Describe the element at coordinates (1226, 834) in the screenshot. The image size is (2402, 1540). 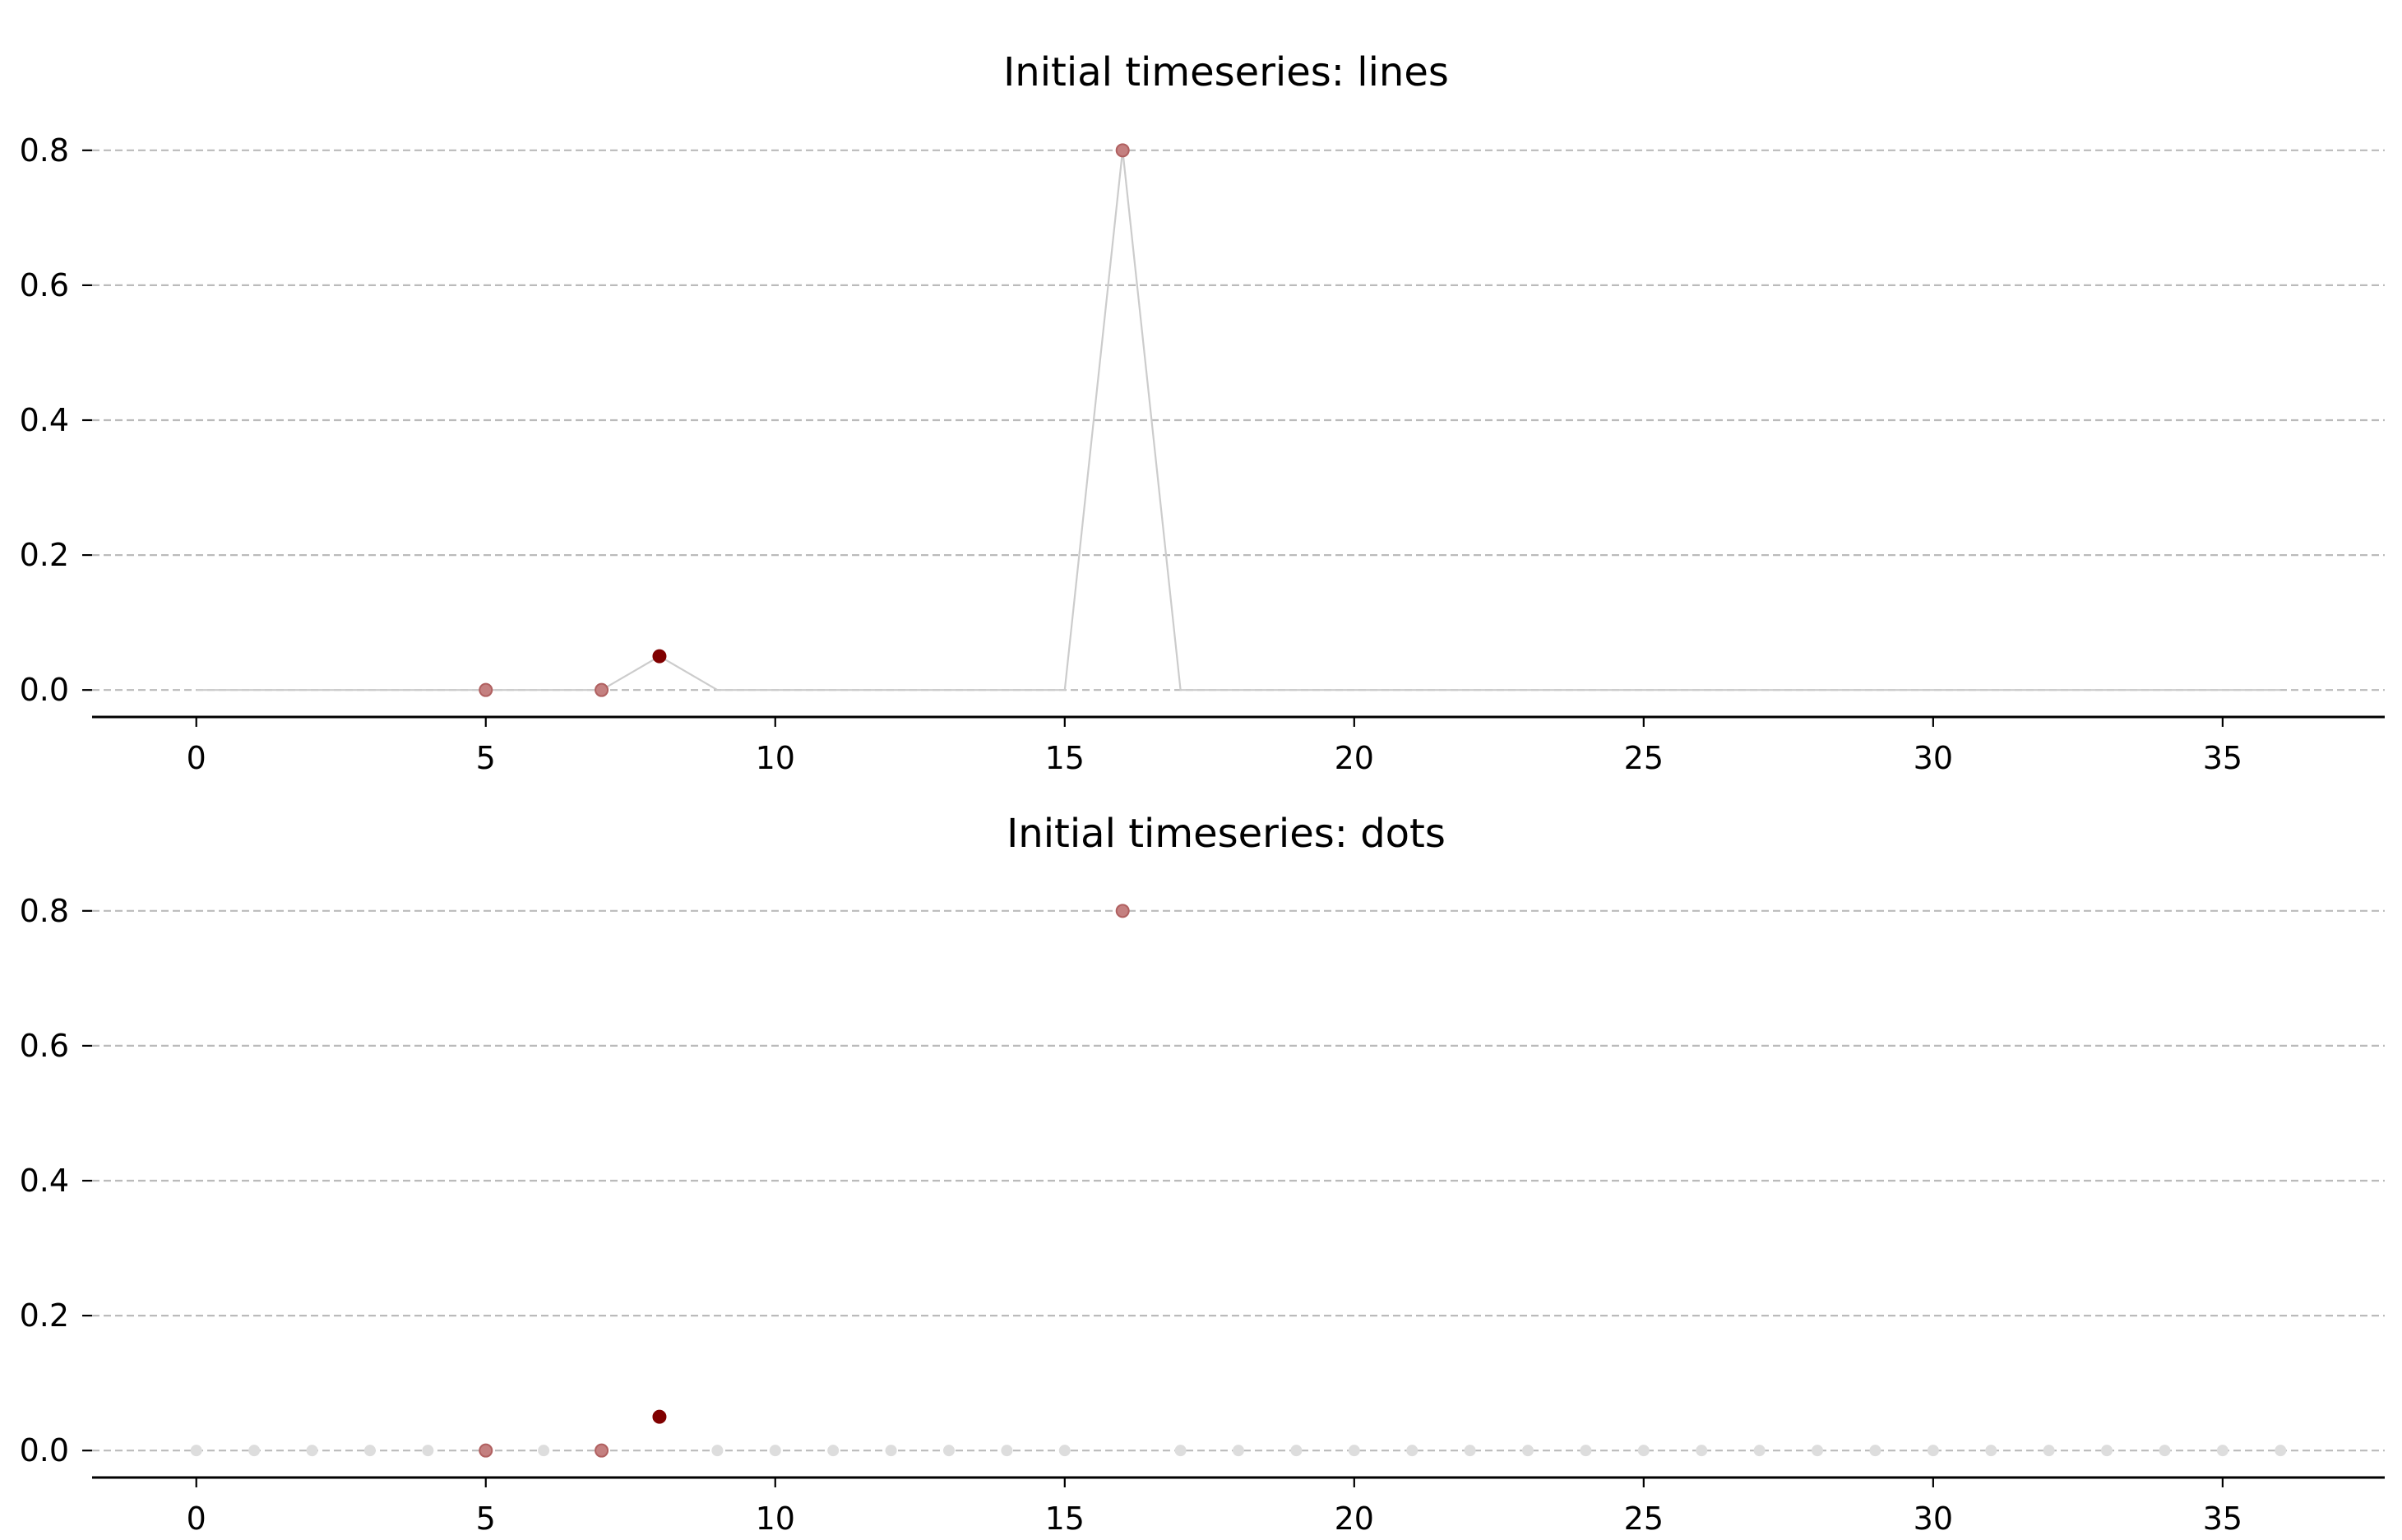
I see `chart-title: Initial timeseries: dots` at that location.